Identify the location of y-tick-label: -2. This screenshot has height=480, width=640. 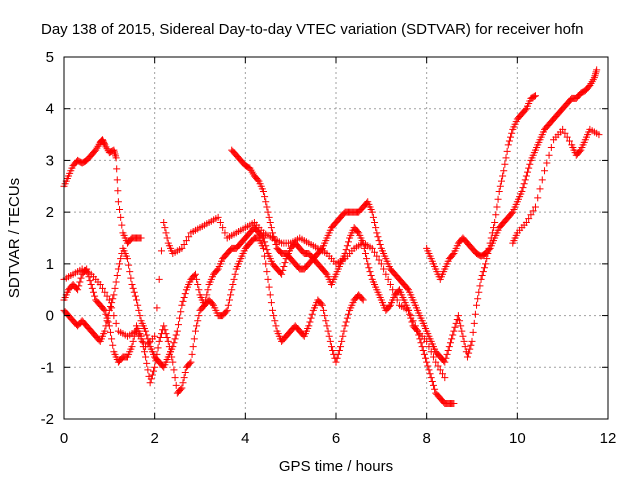
(47, 419).